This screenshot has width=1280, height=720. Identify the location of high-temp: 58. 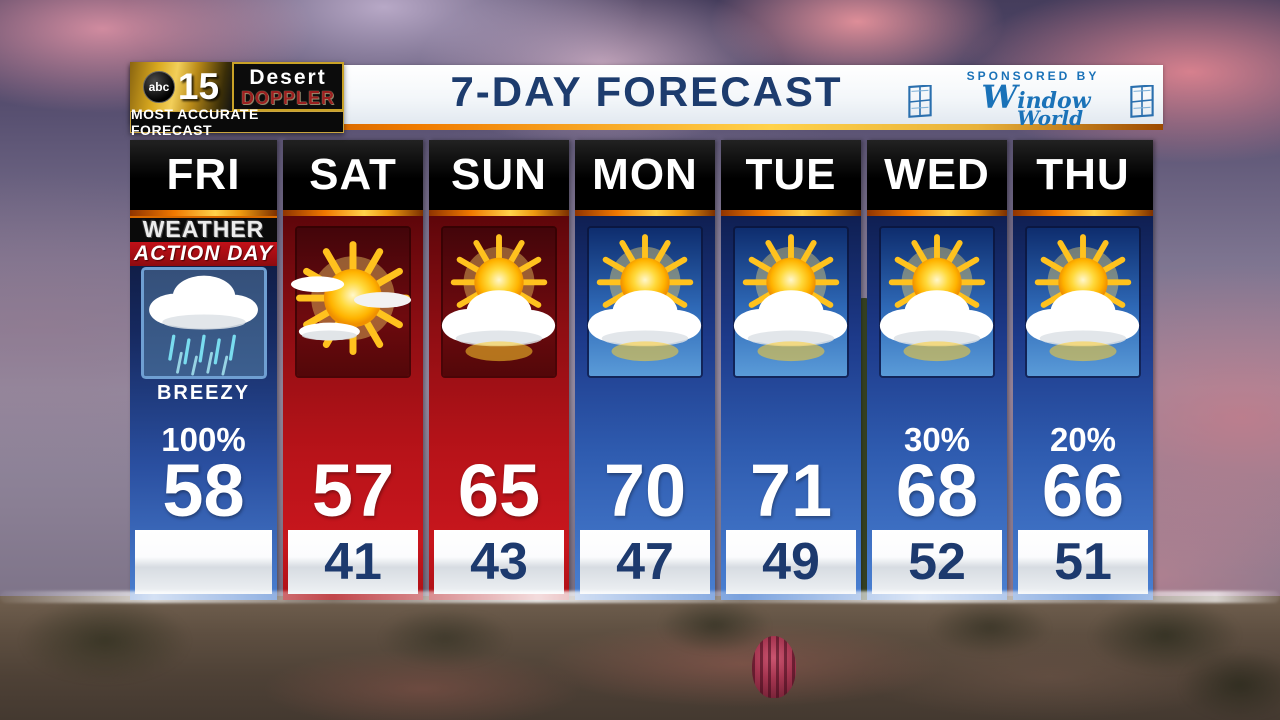
(203, 490).